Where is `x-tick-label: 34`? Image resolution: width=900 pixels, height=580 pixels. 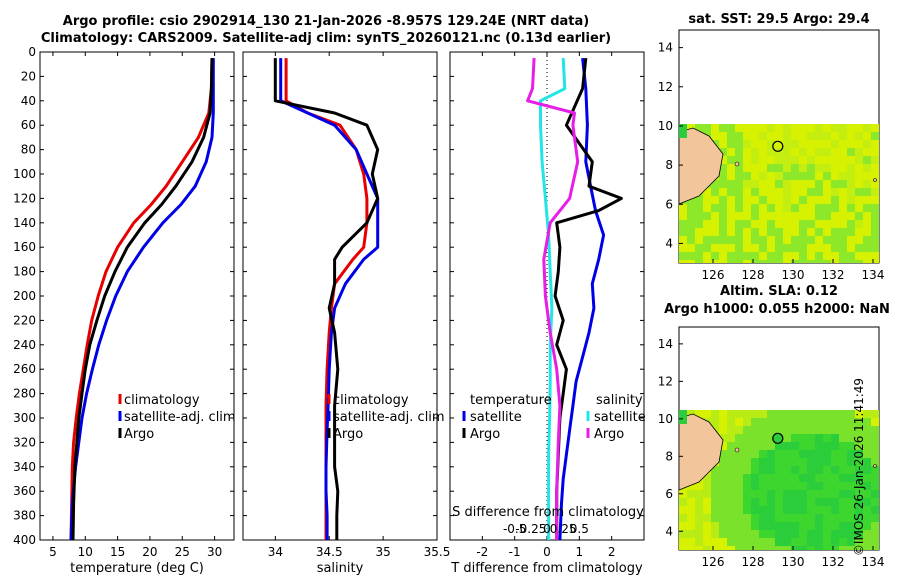 x-tick-label: 34 is located at coordinates (275, 552).